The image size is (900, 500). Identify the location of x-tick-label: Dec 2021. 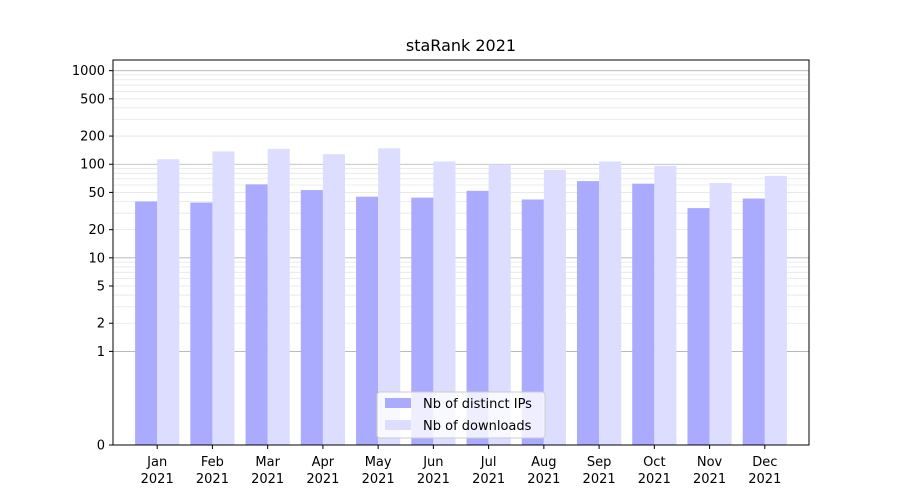
(764, 471).